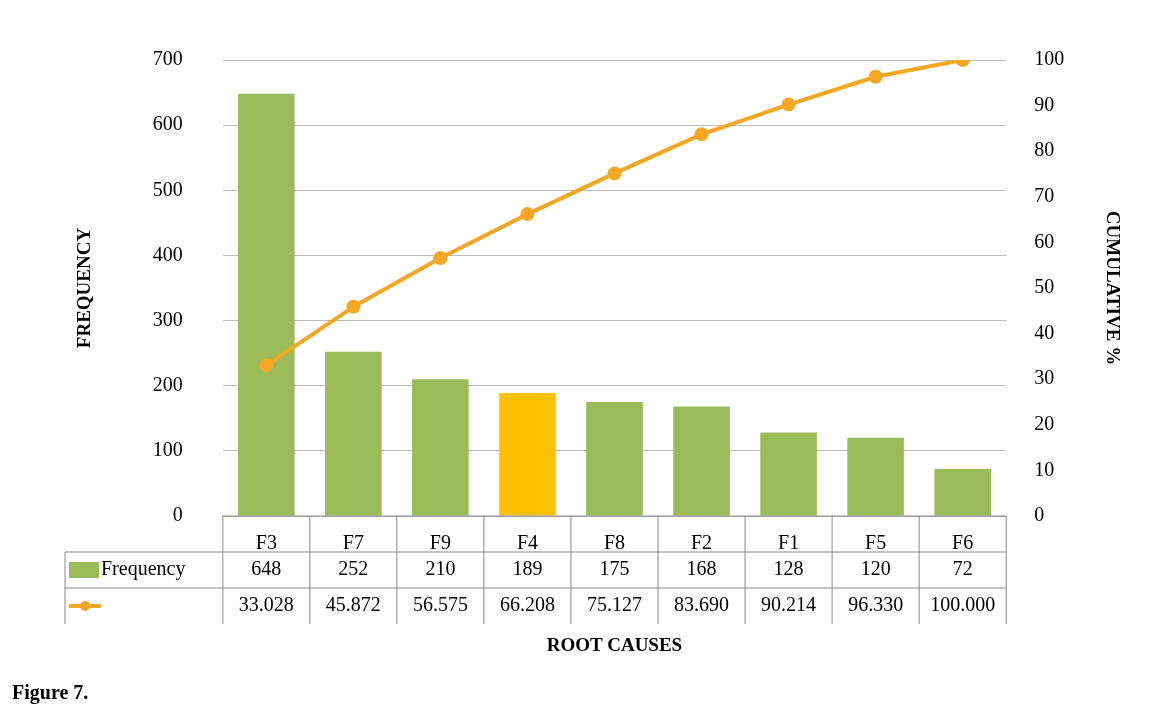 The height and width of the screenshot is (716, 1153). What do you see at coordinates (167, 449) in the screenshot?
I see `y-tick-label: 100` at bounding box center [167, 449].